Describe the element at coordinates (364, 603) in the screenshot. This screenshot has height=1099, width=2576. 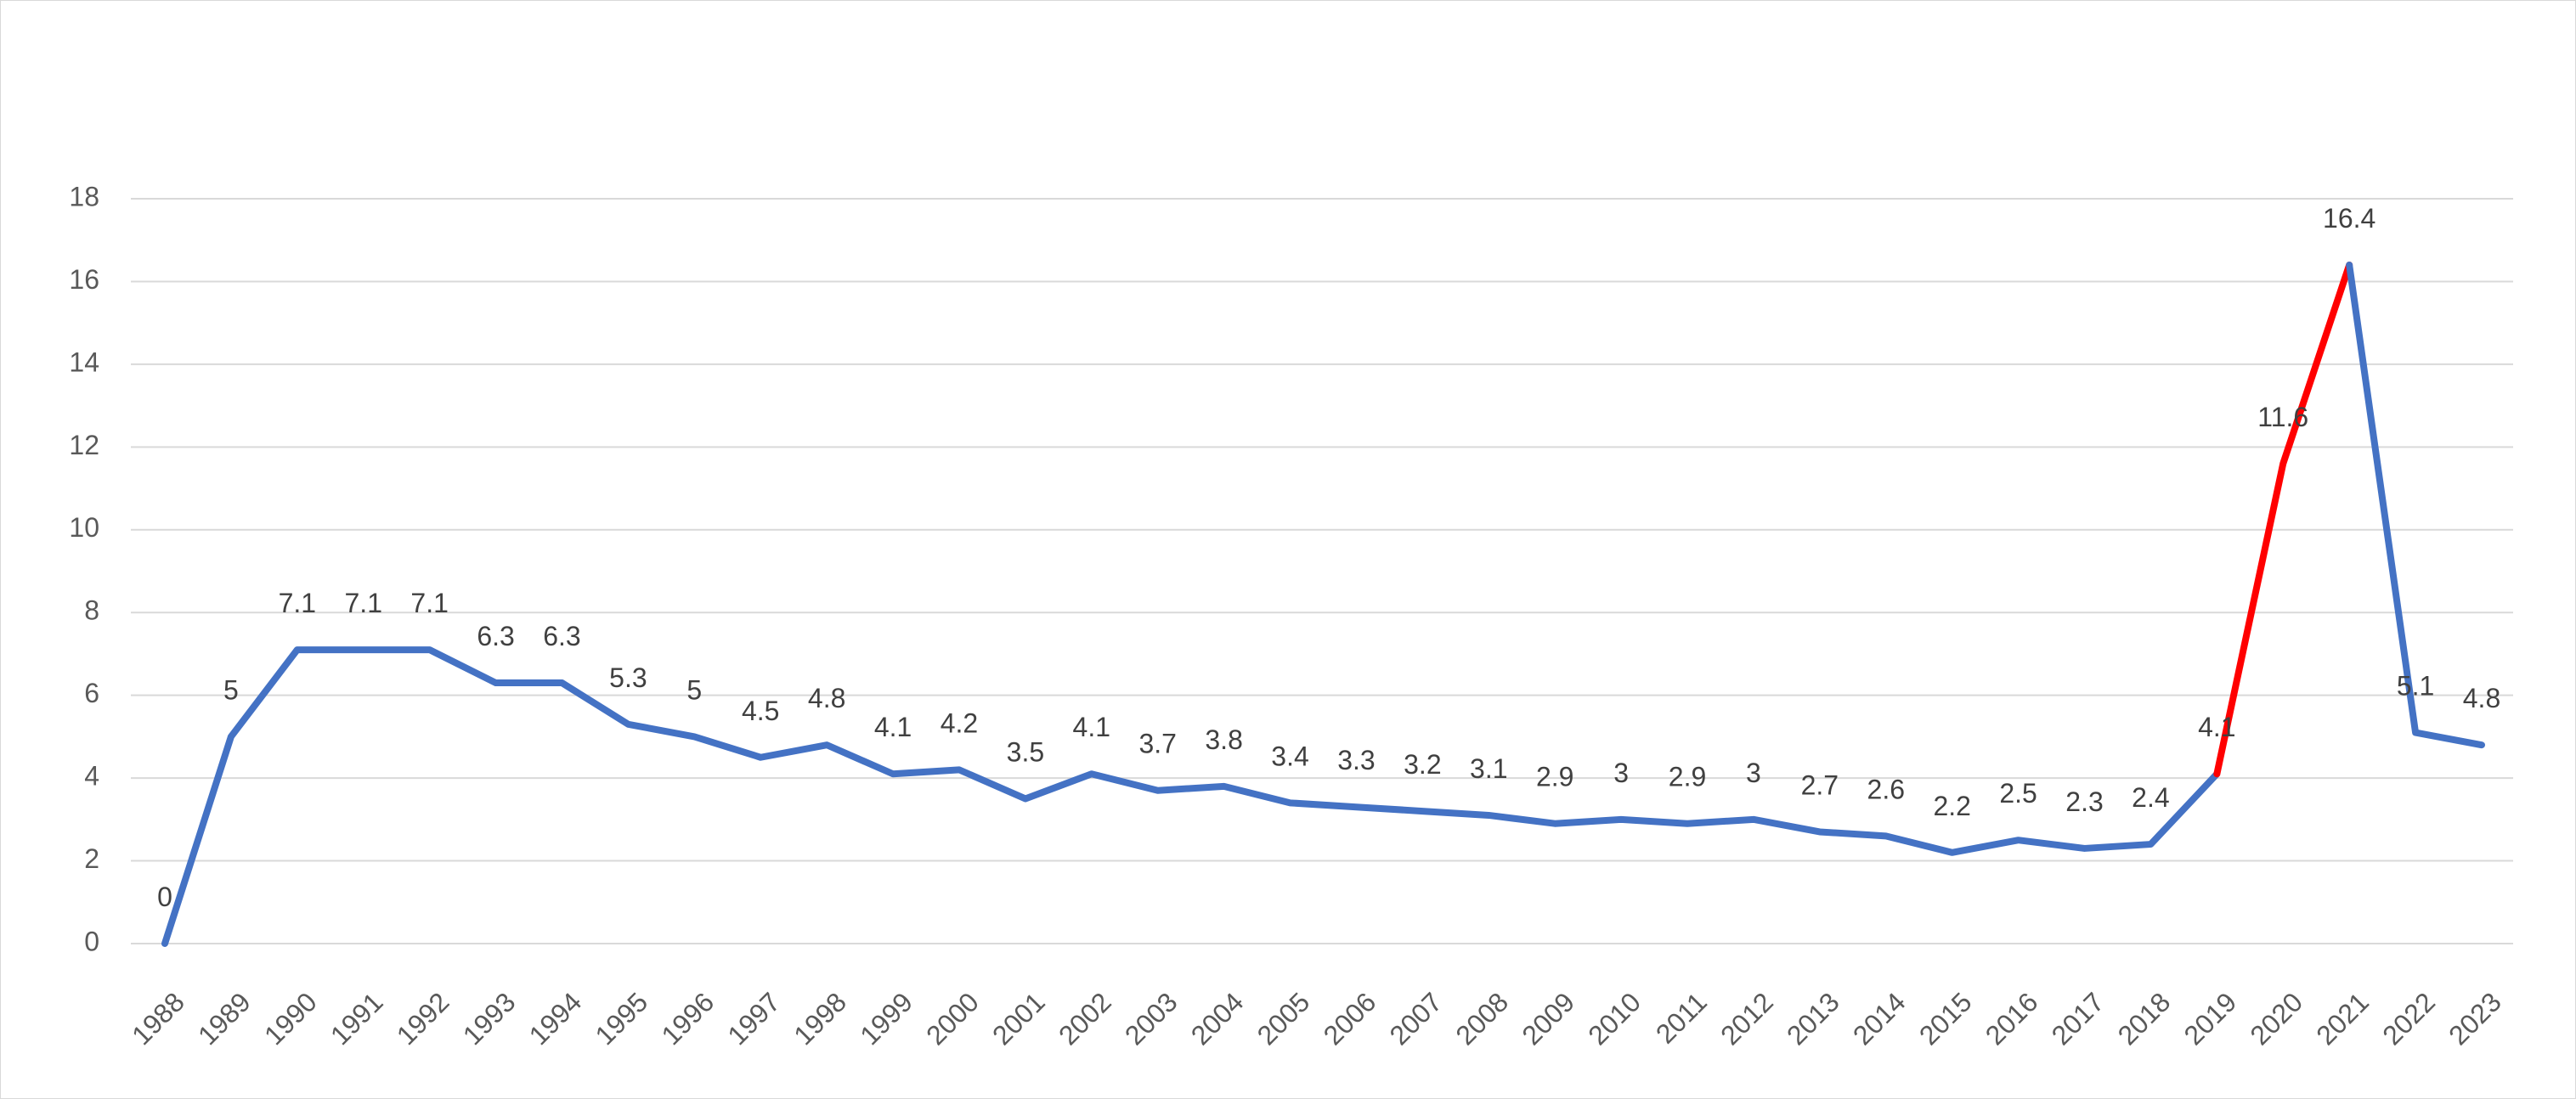
I see `data-label-1991: 7.1` at that location.